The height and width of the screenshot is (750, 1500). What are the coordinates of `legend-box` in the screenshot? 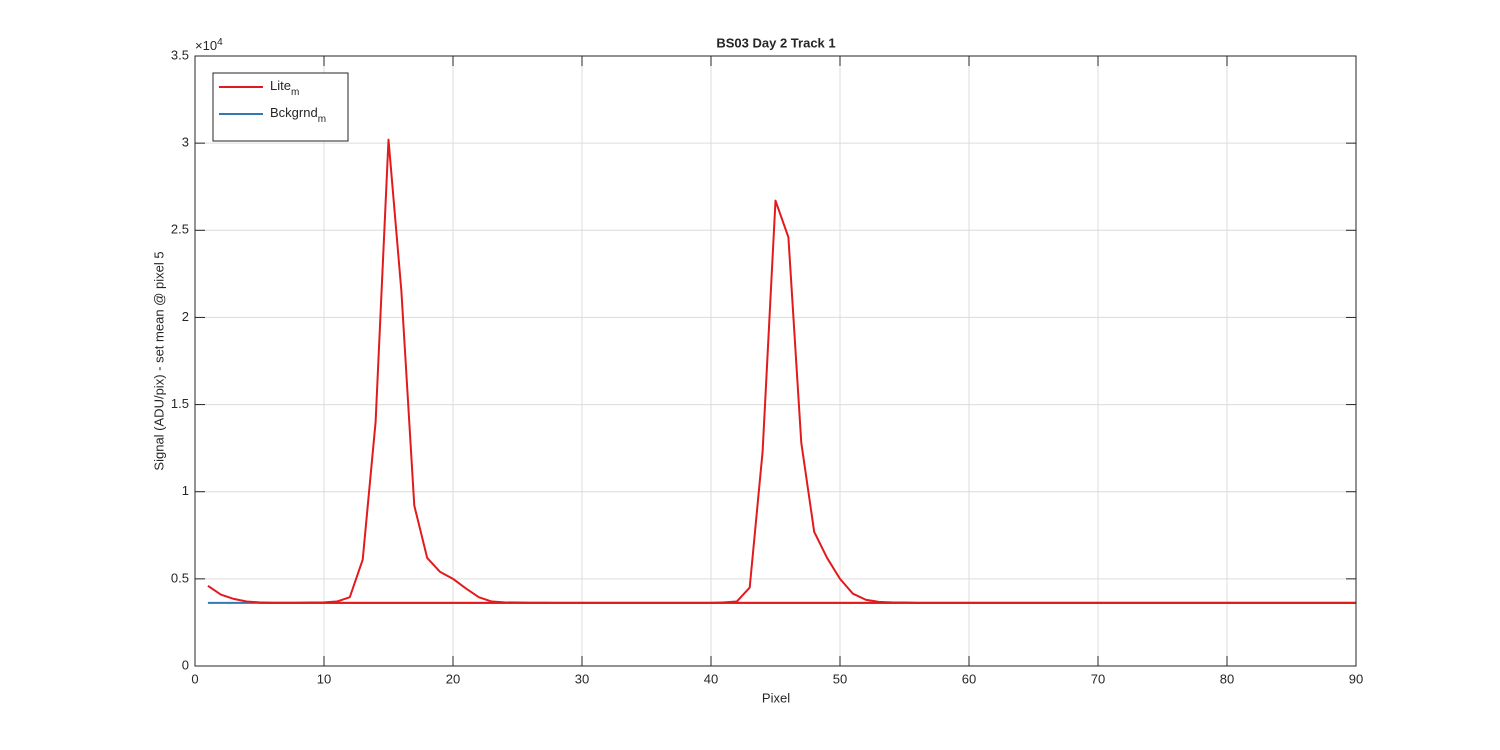 It's located at (280, 107).